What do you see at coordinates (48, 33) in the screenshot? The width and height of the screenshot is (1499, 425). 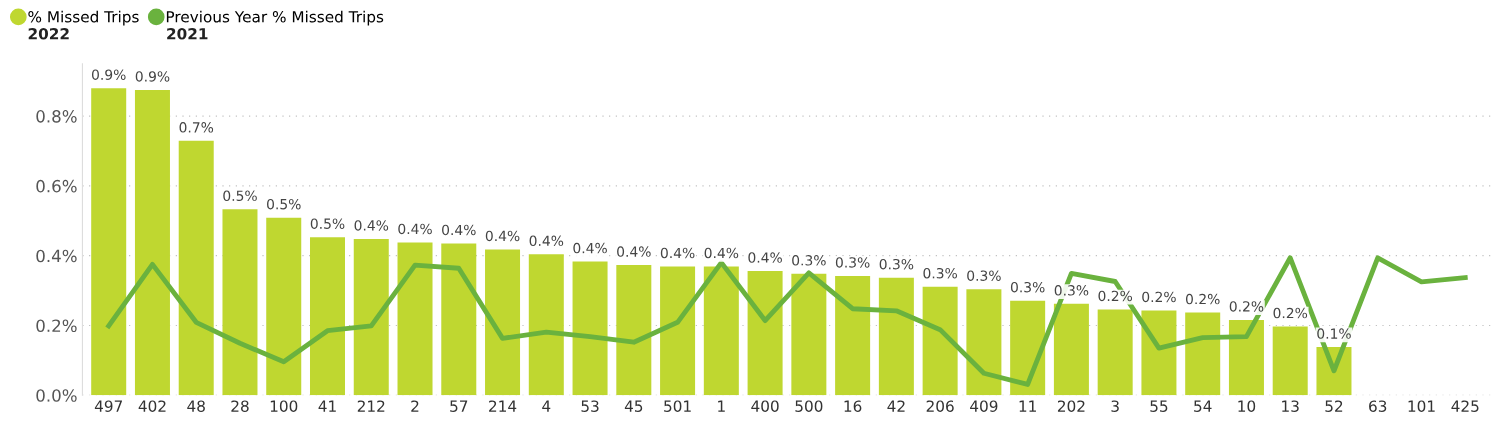 I see `text: 2022` at bounding box center [48, 33].